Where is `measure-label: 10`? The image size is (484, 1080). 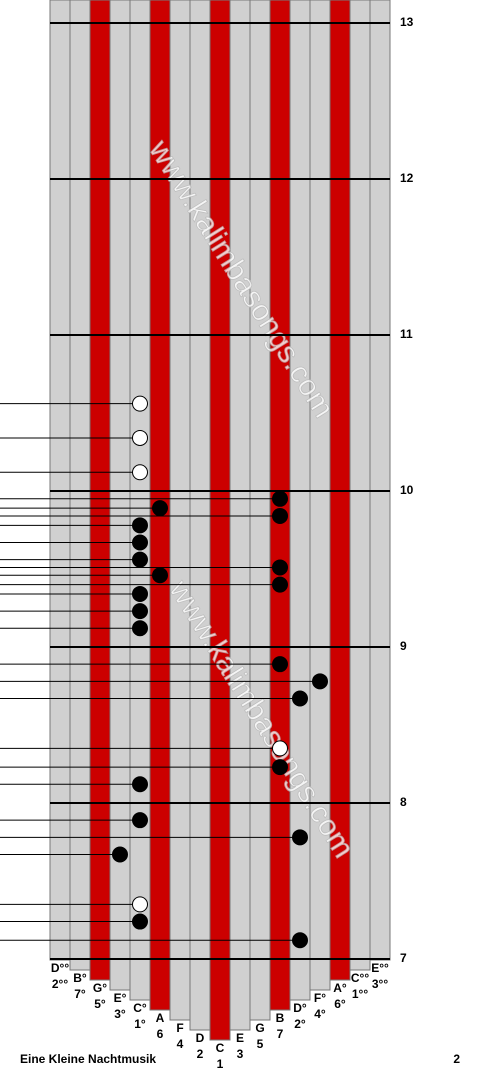 measure-label: 10 is located at coordinates (407, 490).